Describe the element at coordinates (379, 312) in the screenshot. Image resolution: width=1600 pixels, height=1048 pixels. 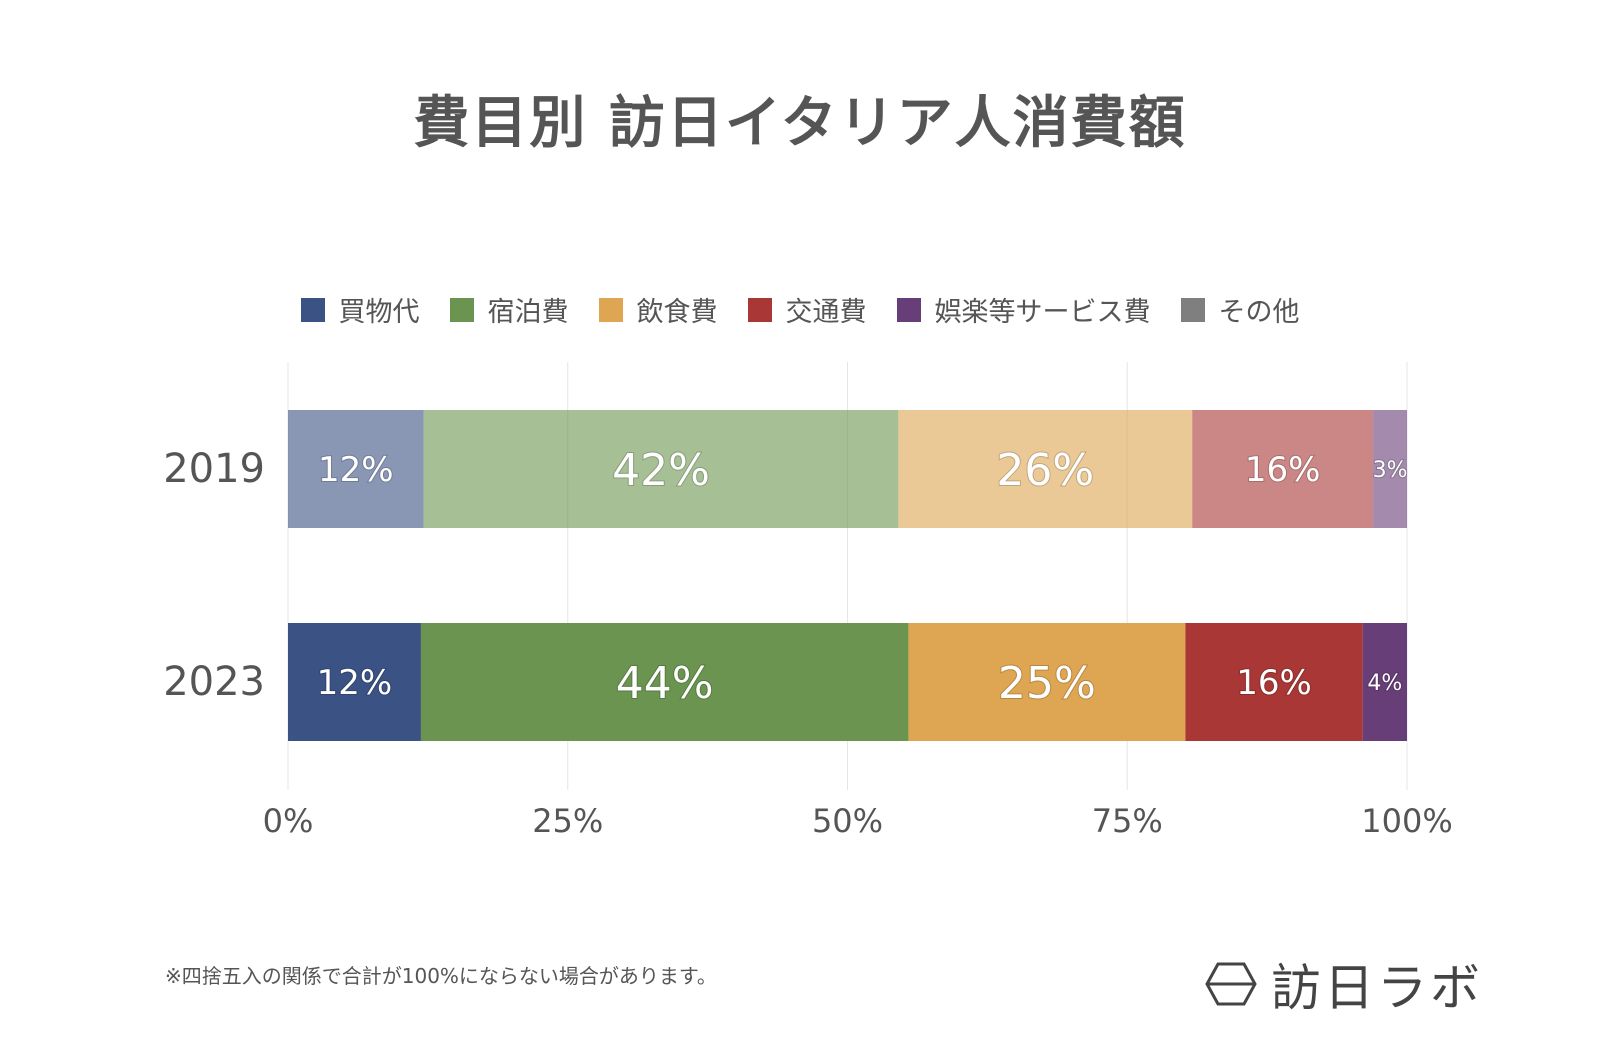
I see `legend-label: 買物代` at that location.